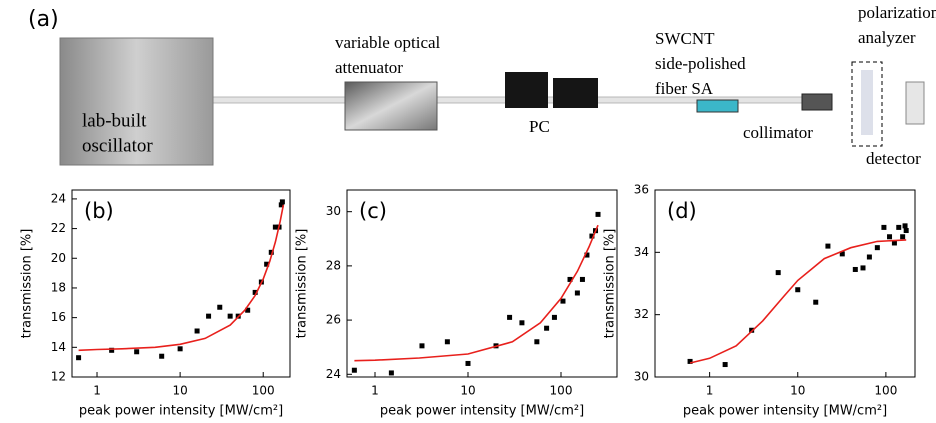  Describe the element at coordinates (58, 198) in the screenshot. I see `y-tick-label: 24` at that location.